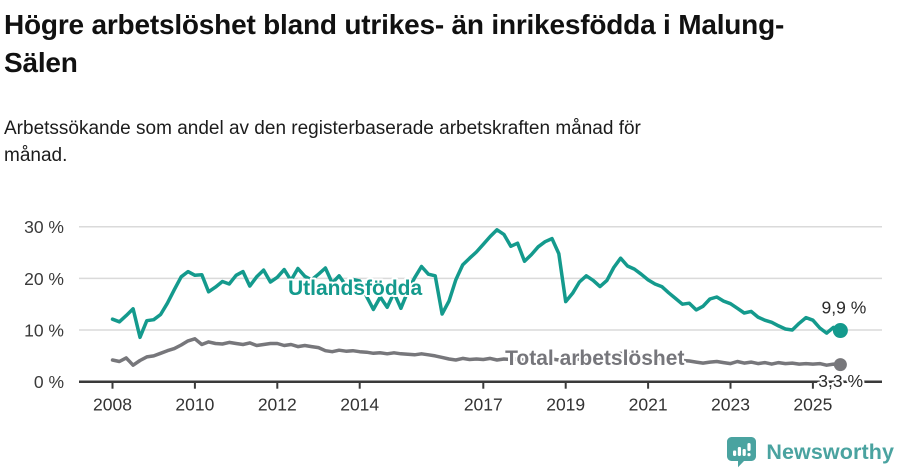  I want to click on end-value-total: 3,3 %, so click(840, 381).